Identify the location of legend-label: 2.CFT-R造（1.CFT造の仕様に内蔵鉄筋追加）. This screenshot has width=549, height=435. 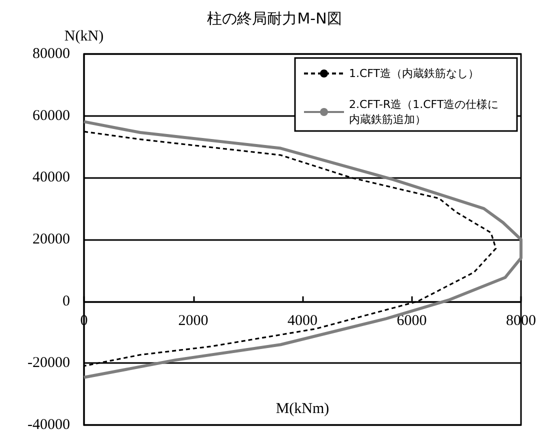
(424, 112).